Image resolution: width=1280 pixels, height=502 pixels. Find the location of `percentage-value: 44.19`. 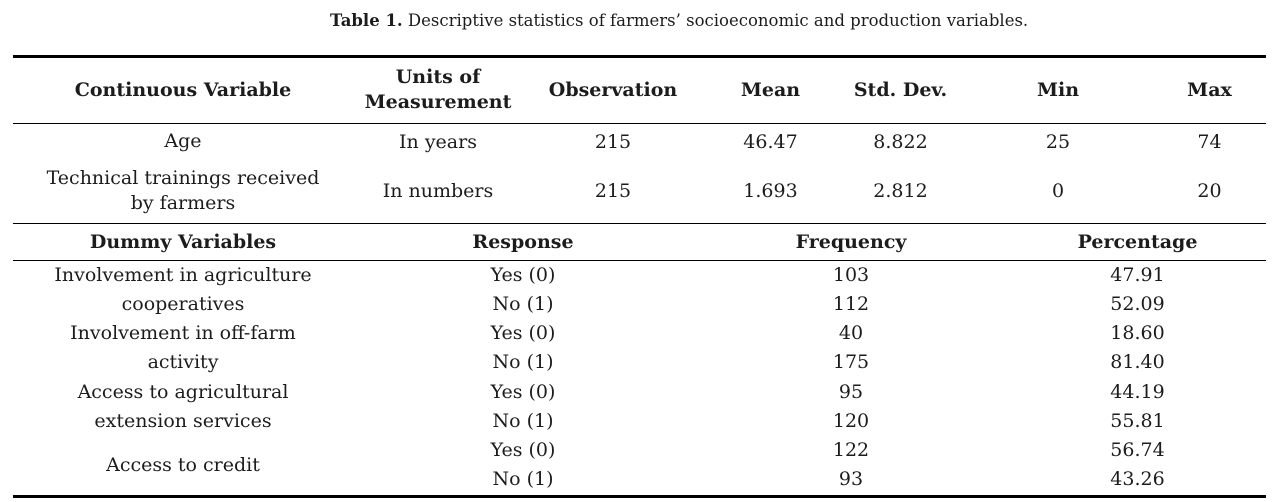

percentage-value: 44.19 is located at coordinates (1137, 391).